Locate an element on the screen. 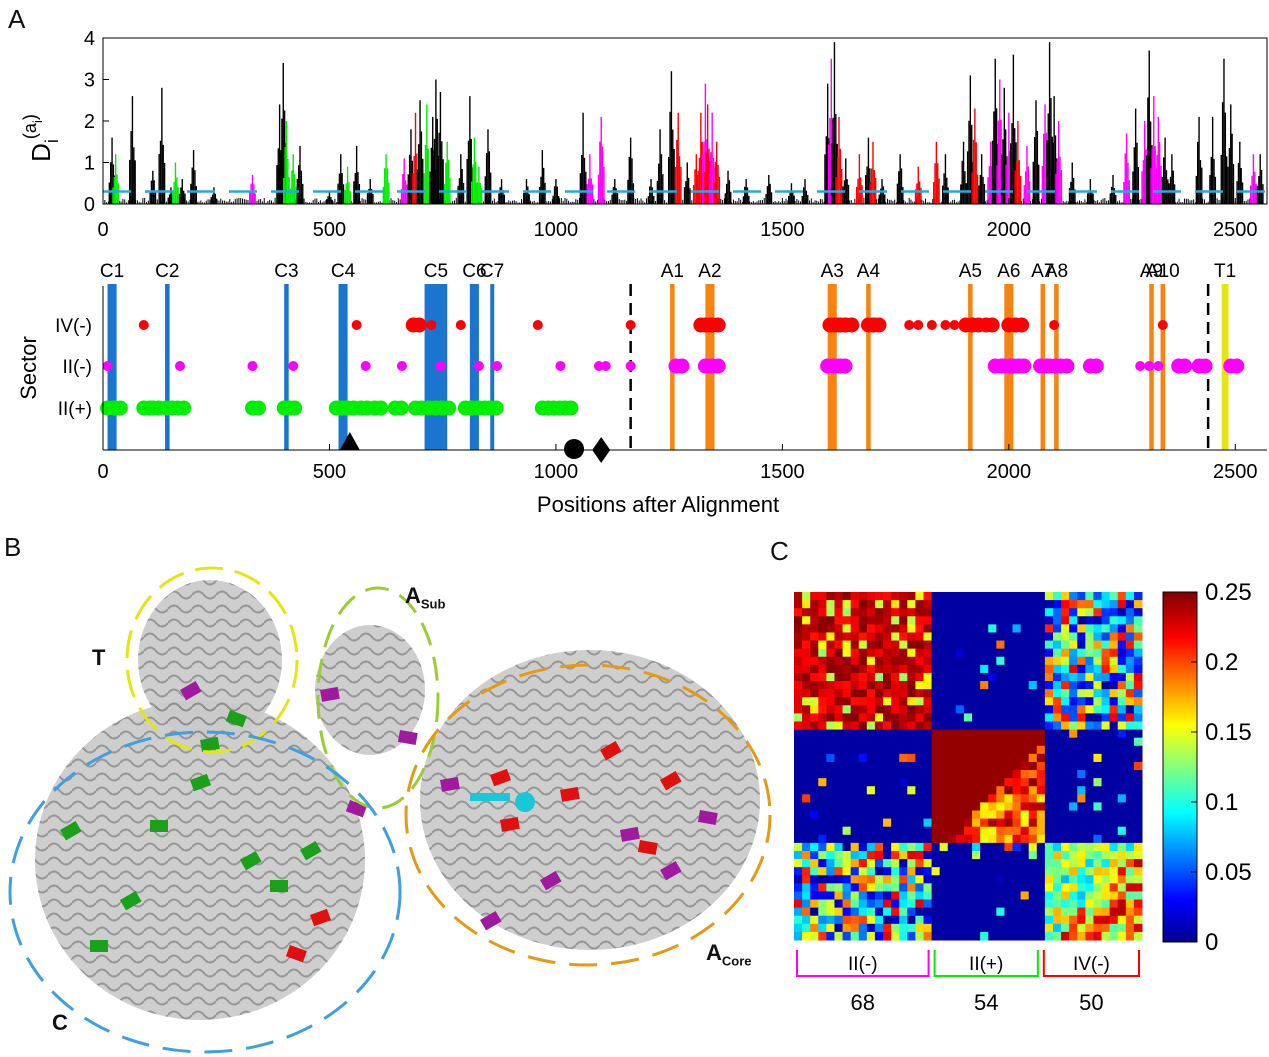 Image resolution: width=1269 pixels, height=1057 pixels. x-tick-label: 1500 is located at coordinates (782, 472).